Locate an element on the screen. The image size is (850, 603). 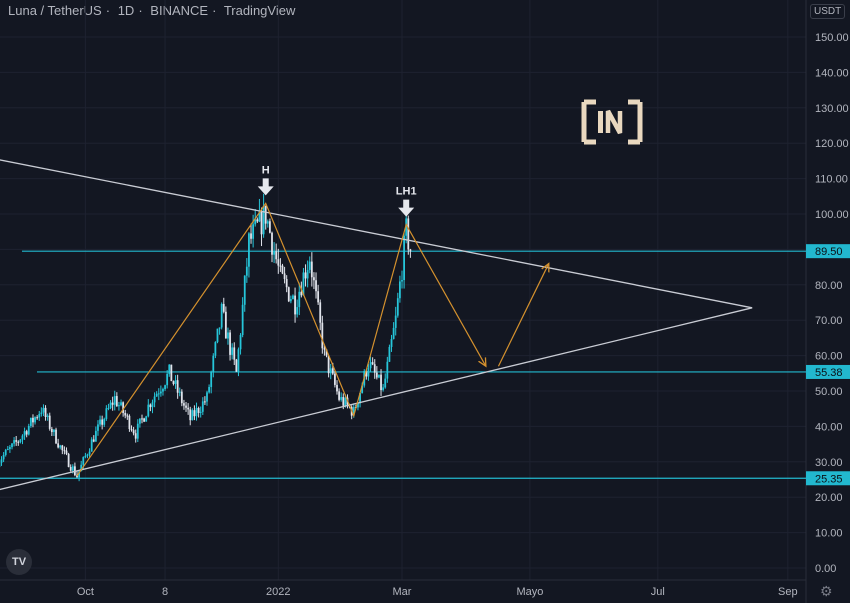
symbol-label: Luna / TetherUS is located at coordinates (55, 10).